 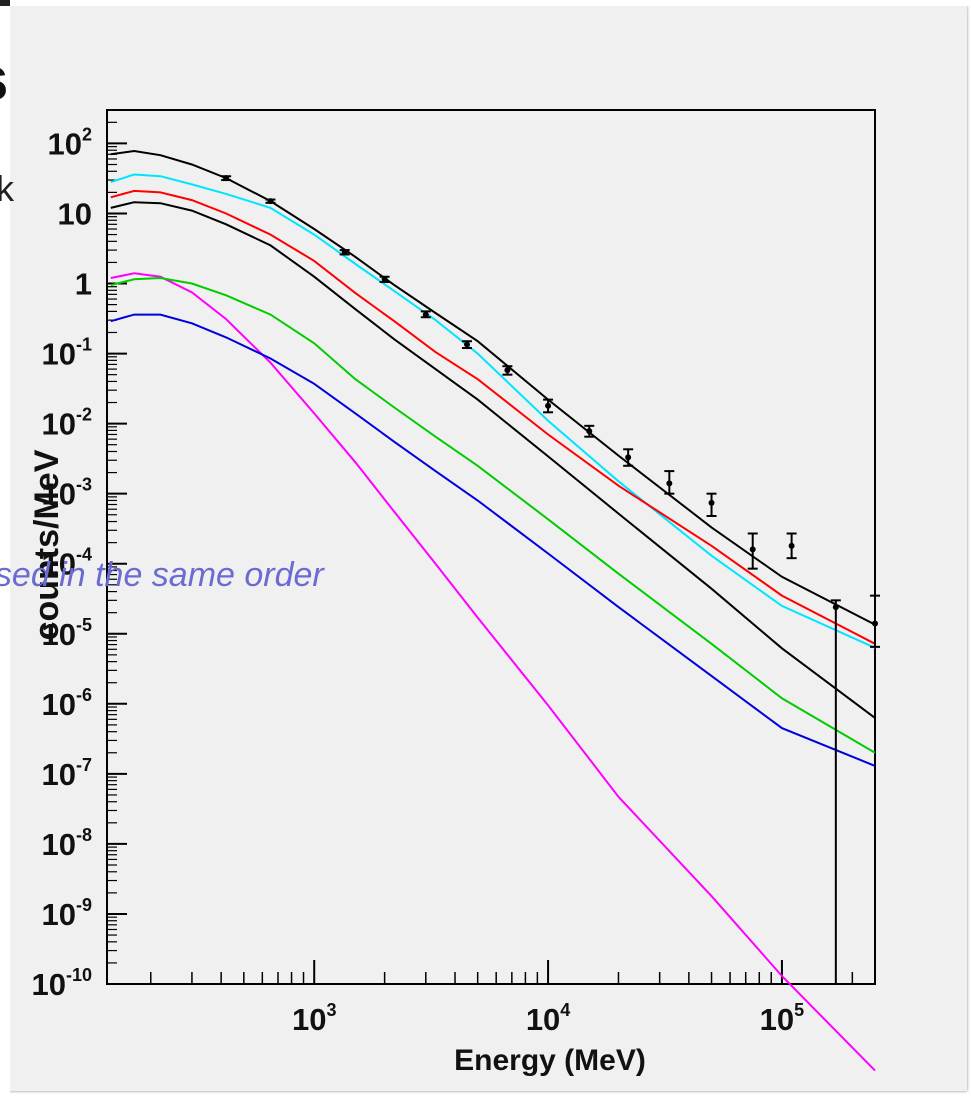 I want to click on y-tick-label: 10⁻⁸, so click(x=67, y=843).